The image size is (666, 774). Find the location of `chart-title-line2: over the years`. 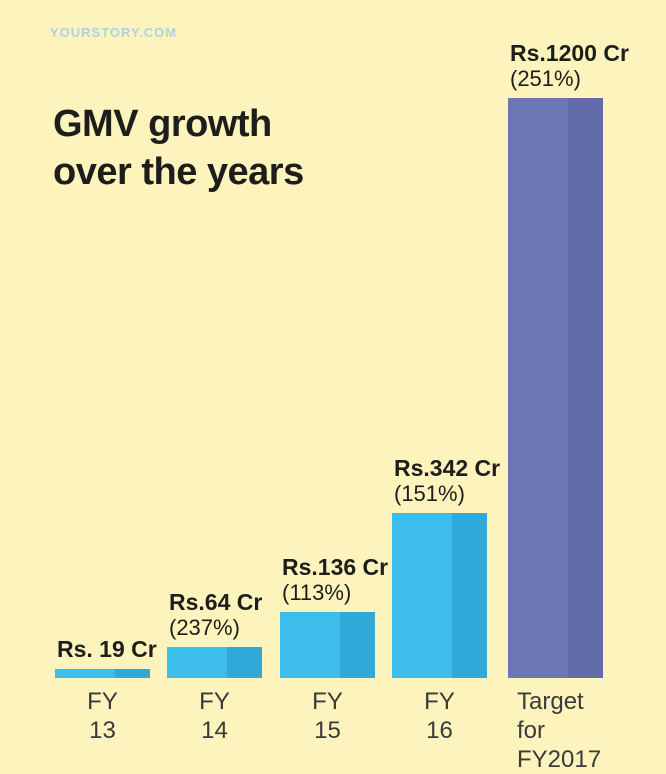

chart-title-line2: over the years is located at coordinates (178, 172).